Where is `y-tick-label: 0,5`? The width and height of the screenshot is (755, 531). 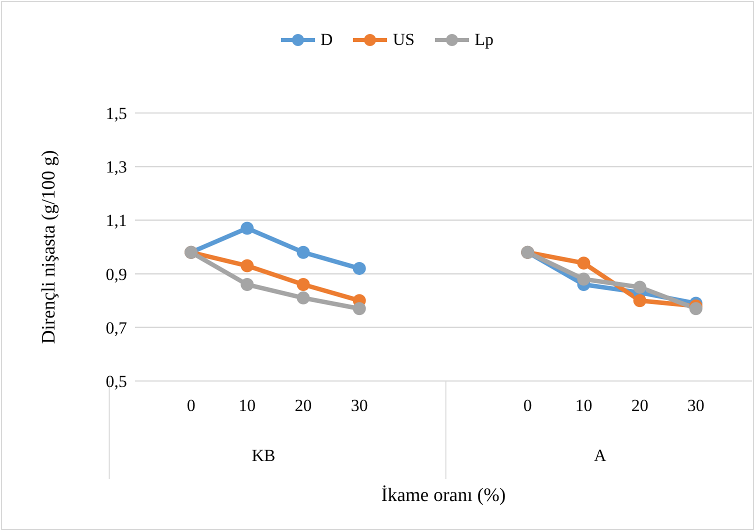
y-tick-label: 0,5 is located at coordinates (116, 382).